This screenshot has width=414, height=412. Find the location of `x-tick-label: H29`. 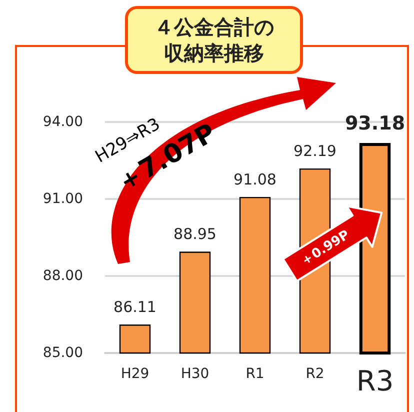

x-tick-label: H29 is located at coordinates (135, 374).